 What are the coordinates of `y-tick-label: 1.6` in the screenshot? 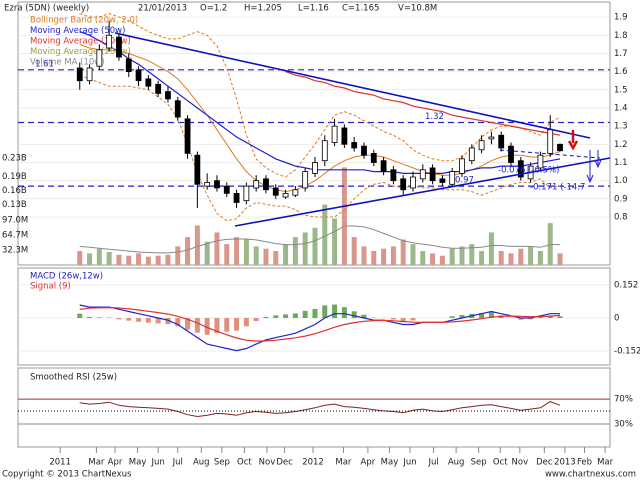 It's located at (621, 72).